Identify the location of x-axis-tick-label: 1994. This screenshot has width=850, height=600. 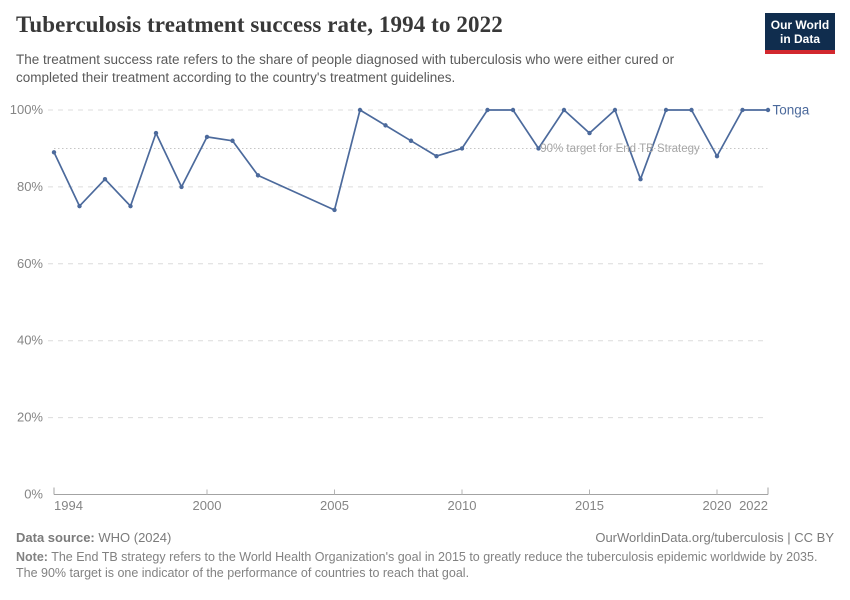
(68, 505).